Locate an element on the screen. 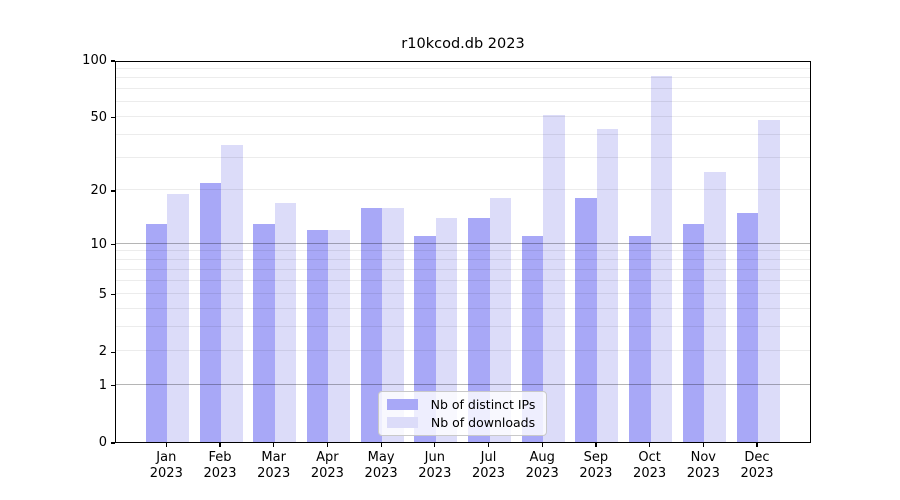  x-tick-feb is located at coordinates (220, 445).